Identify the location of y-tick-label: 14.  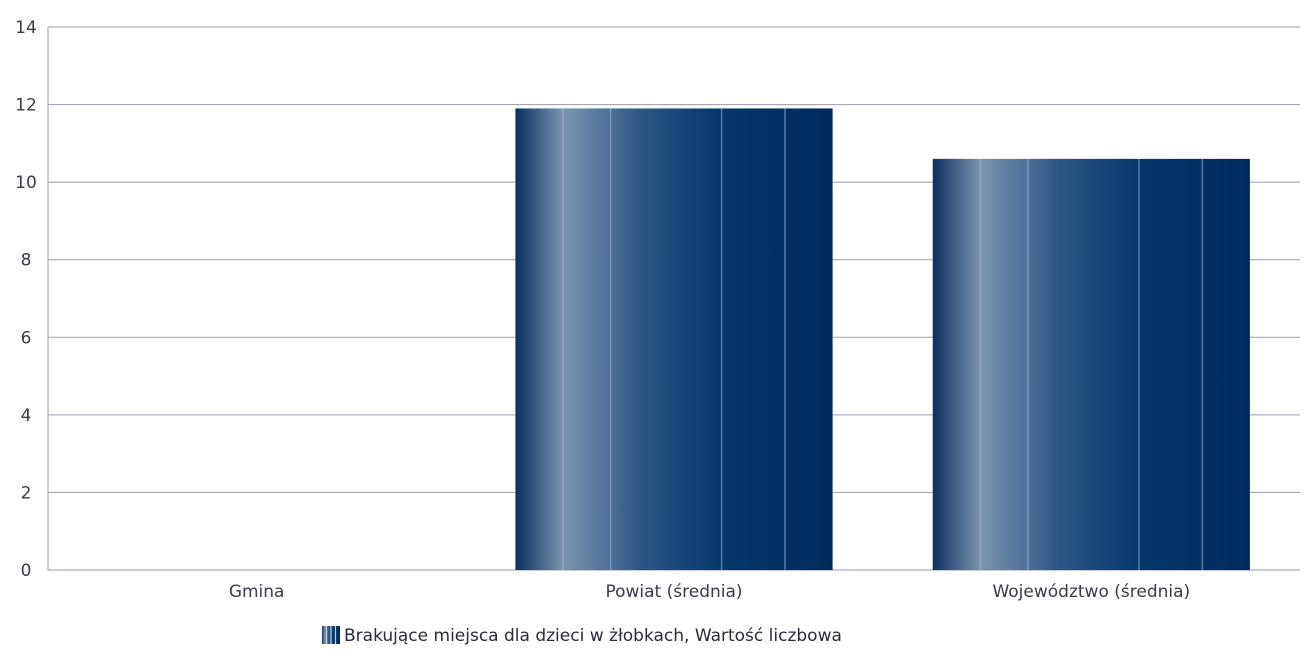
(26, 28).